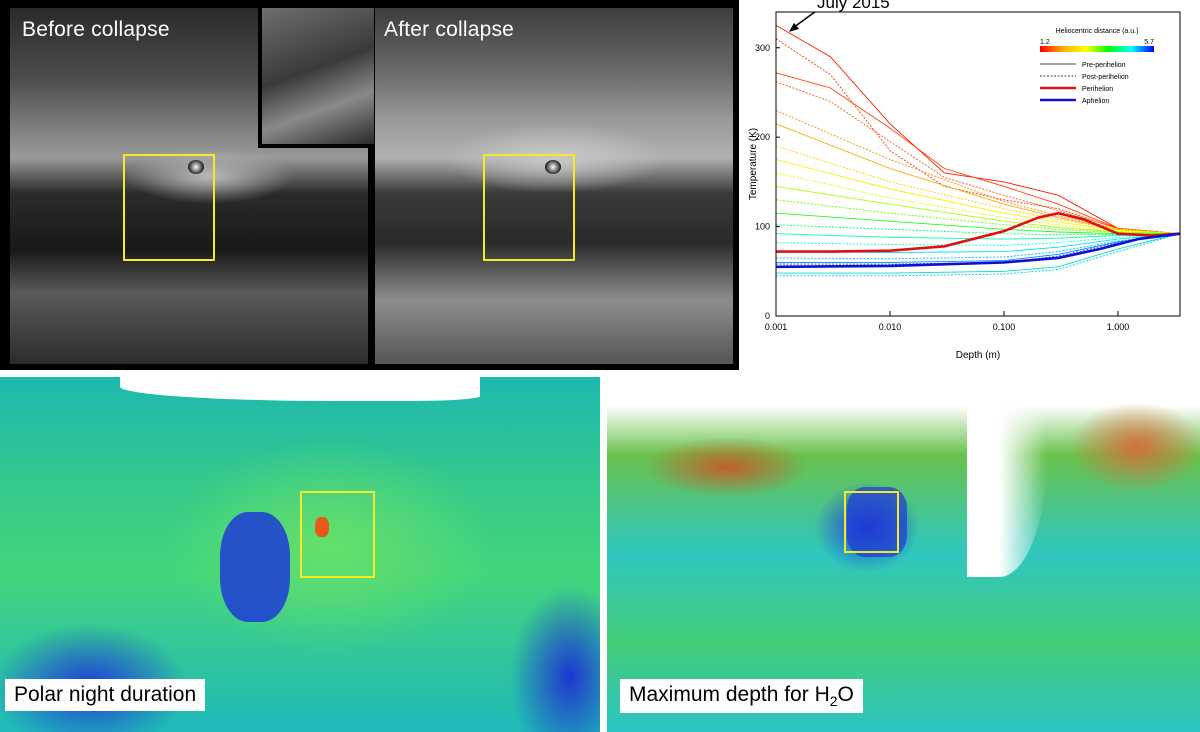 The width and height of the screenshot is (1200, 732). Describe the element at coordinates (776, 327) in the screenshot. I see `x-tick-label: 0.001` at that location.